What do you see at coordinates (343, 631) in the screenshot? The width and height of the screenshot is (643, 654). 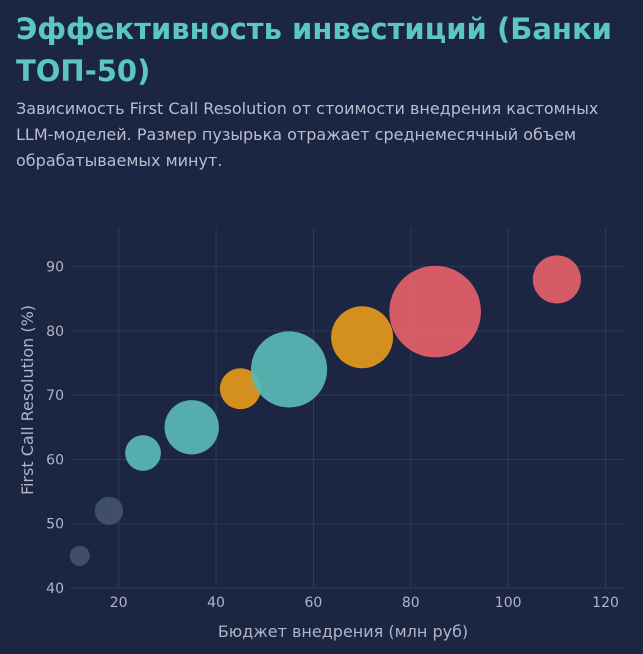 I see `x-axis-label: Бюджет внедрения (млн руб)` at bounding box center [343, 631].